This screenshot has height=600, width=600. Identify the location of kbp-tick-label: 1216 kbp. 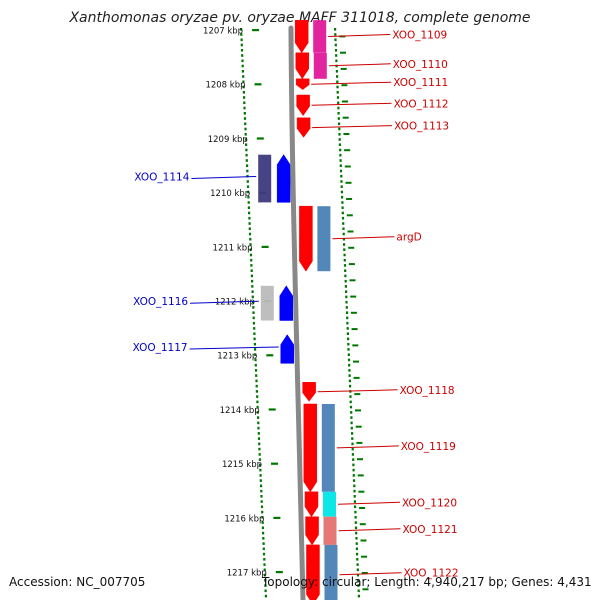
(244, 519).